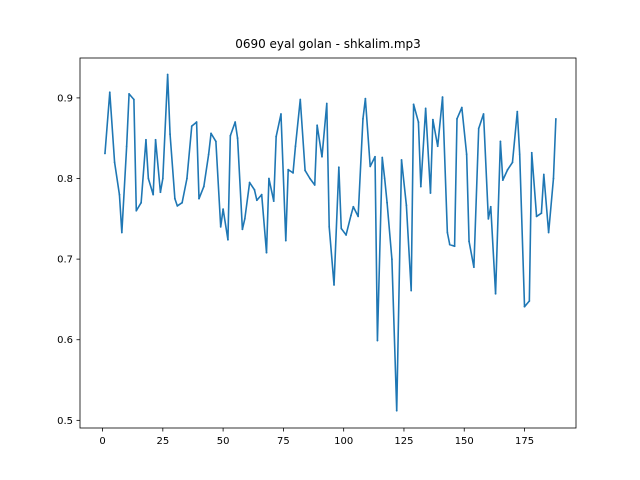 The width and height of the screenshot is (640, 480). Describe the element at coordinates (102, 441) in the screenshot. I see `x-tick-label: 0` at that location.